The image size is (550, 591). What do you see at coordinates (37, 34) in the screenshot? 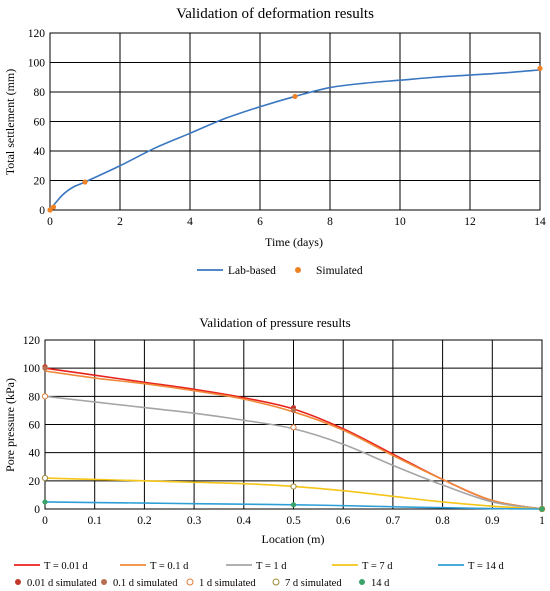
I see `chart1-ytick-label: 120` at bounding box center [37, 34].